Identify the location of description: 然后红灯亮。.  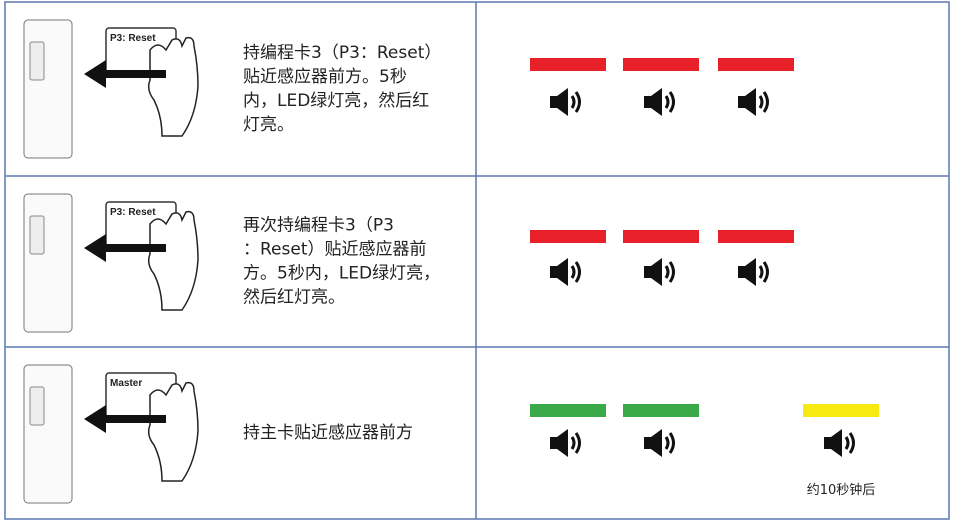
(294, 298).